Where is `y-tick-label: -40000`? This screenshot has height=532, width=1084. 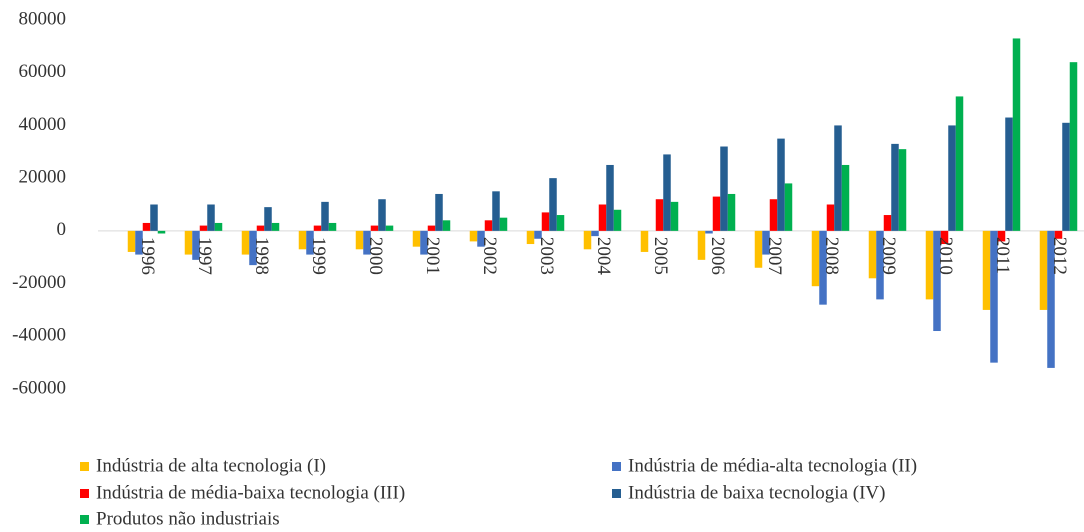
y-tick-label: -40000 is located at coordinates (39, 335).